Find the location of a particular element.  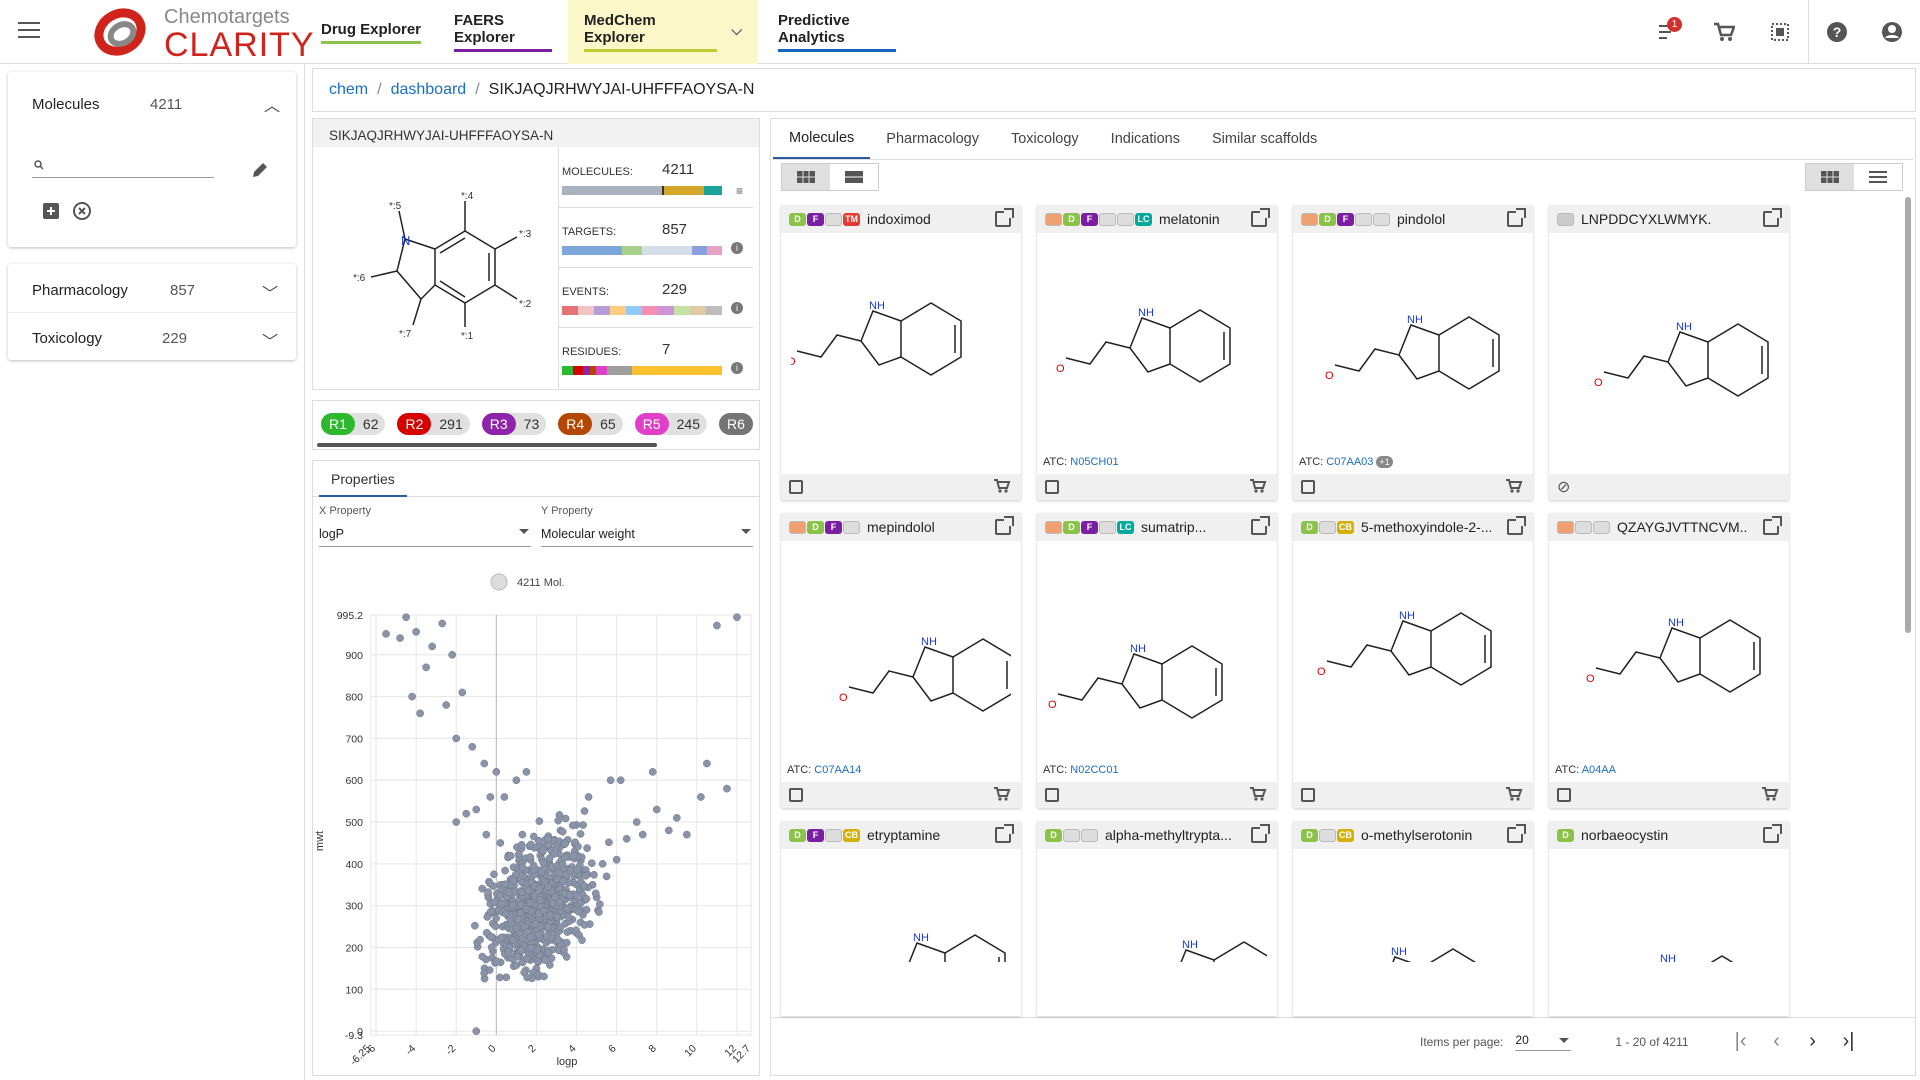

first-page-icon: |‹ is located at coordinates (1740, 1041).